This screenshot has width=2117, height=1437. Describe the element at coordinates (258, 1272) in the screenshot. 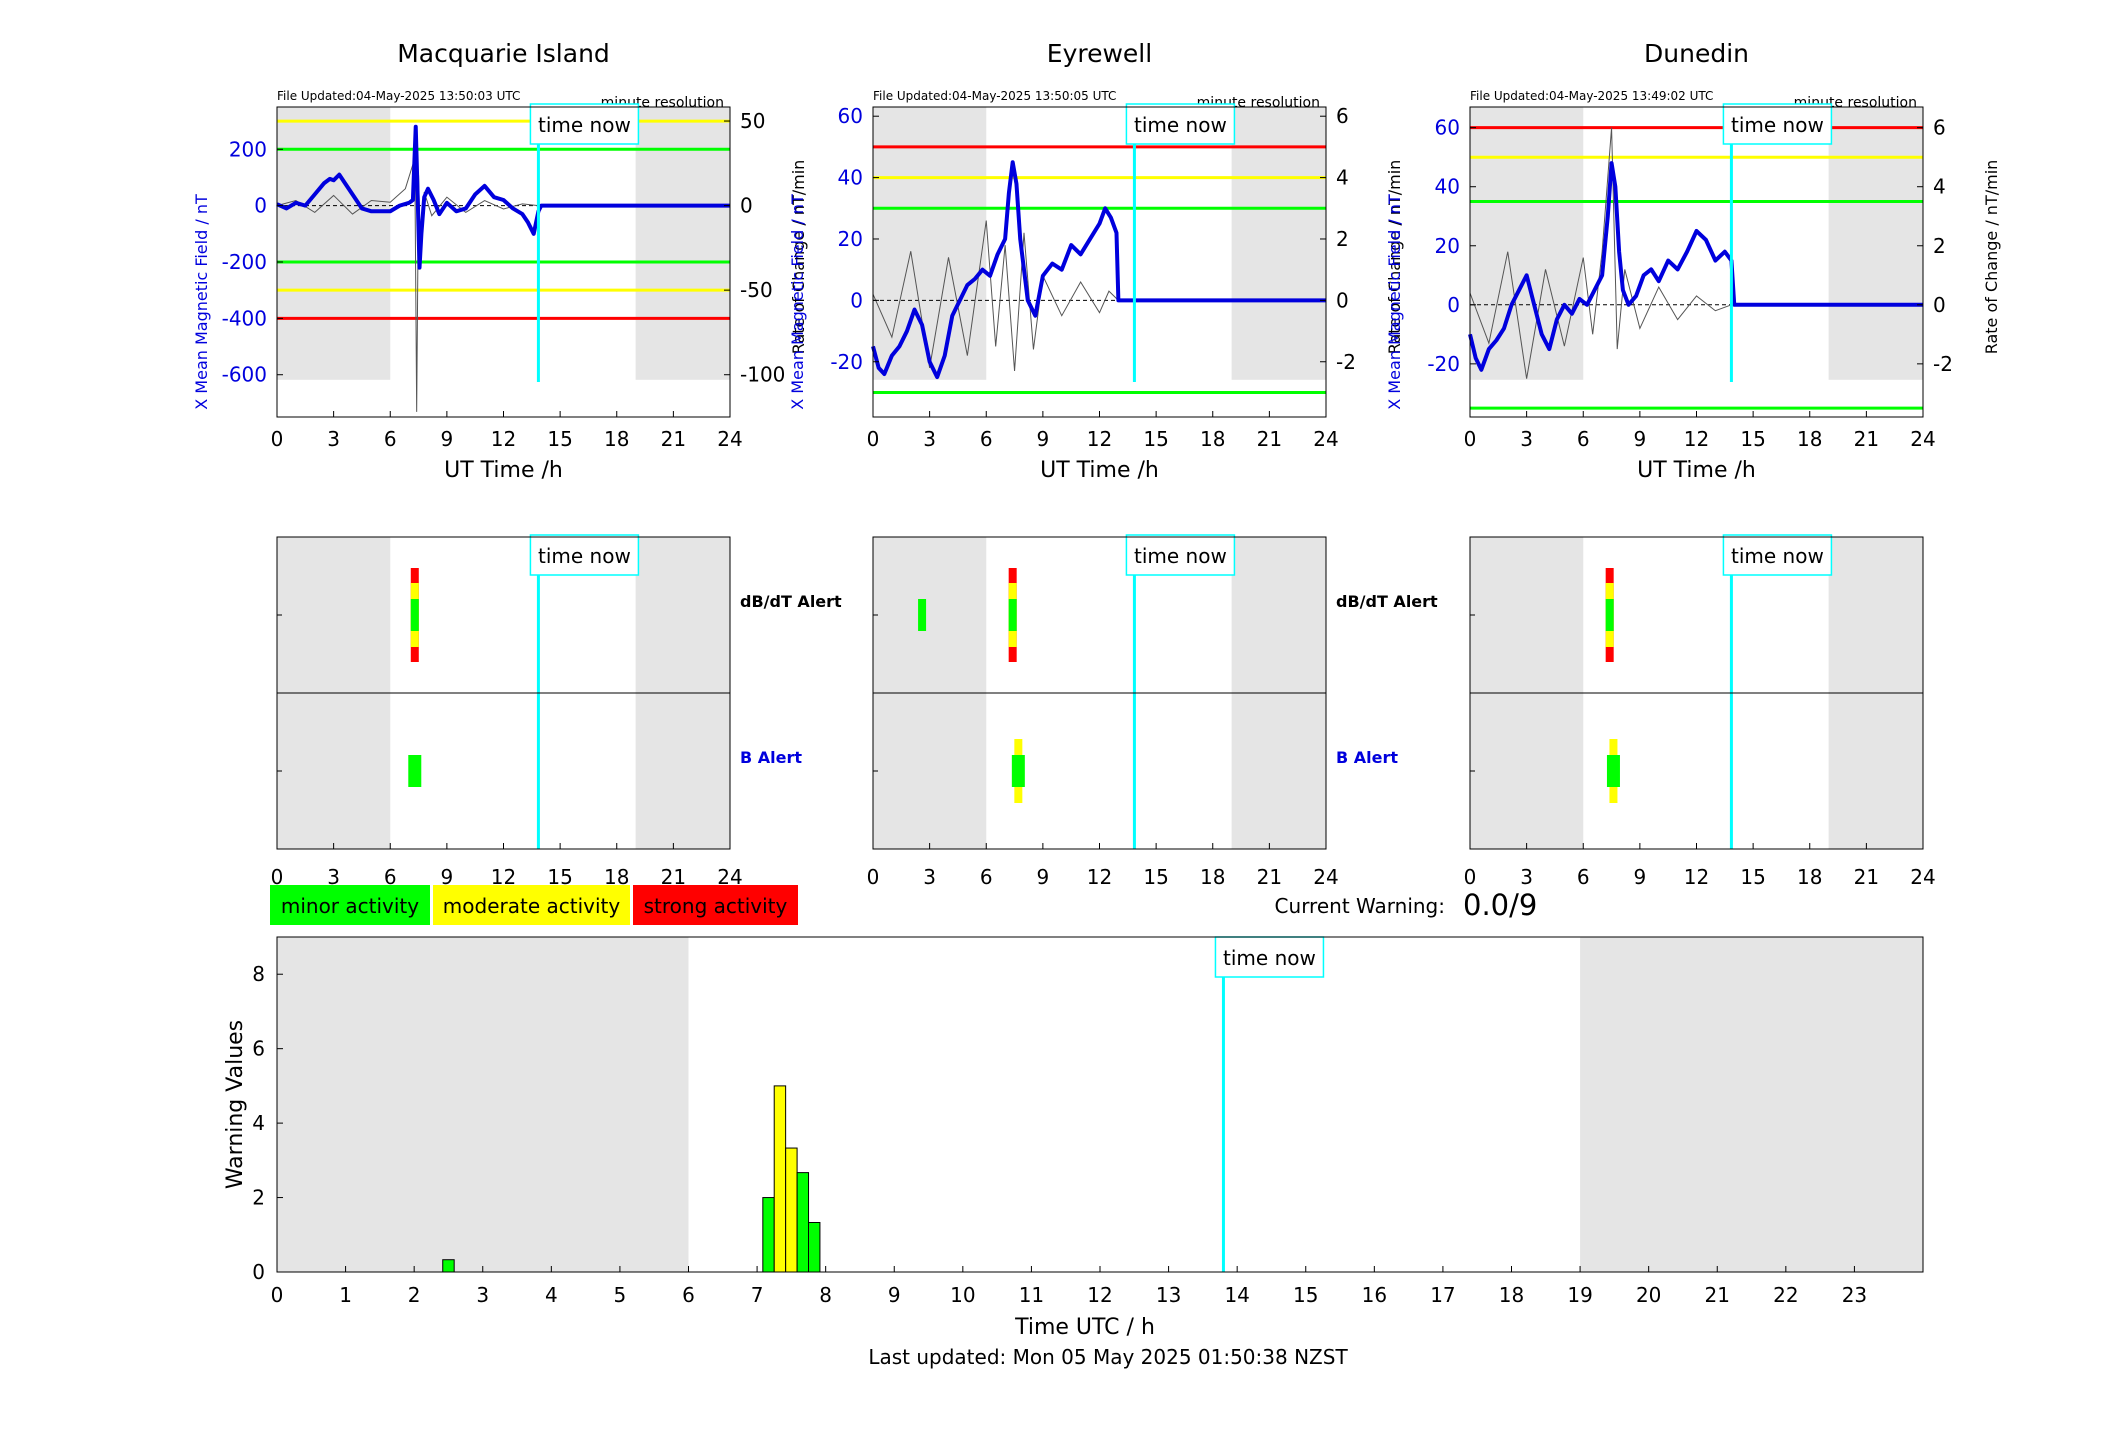

I see `y-tick-label: 0` at that location.